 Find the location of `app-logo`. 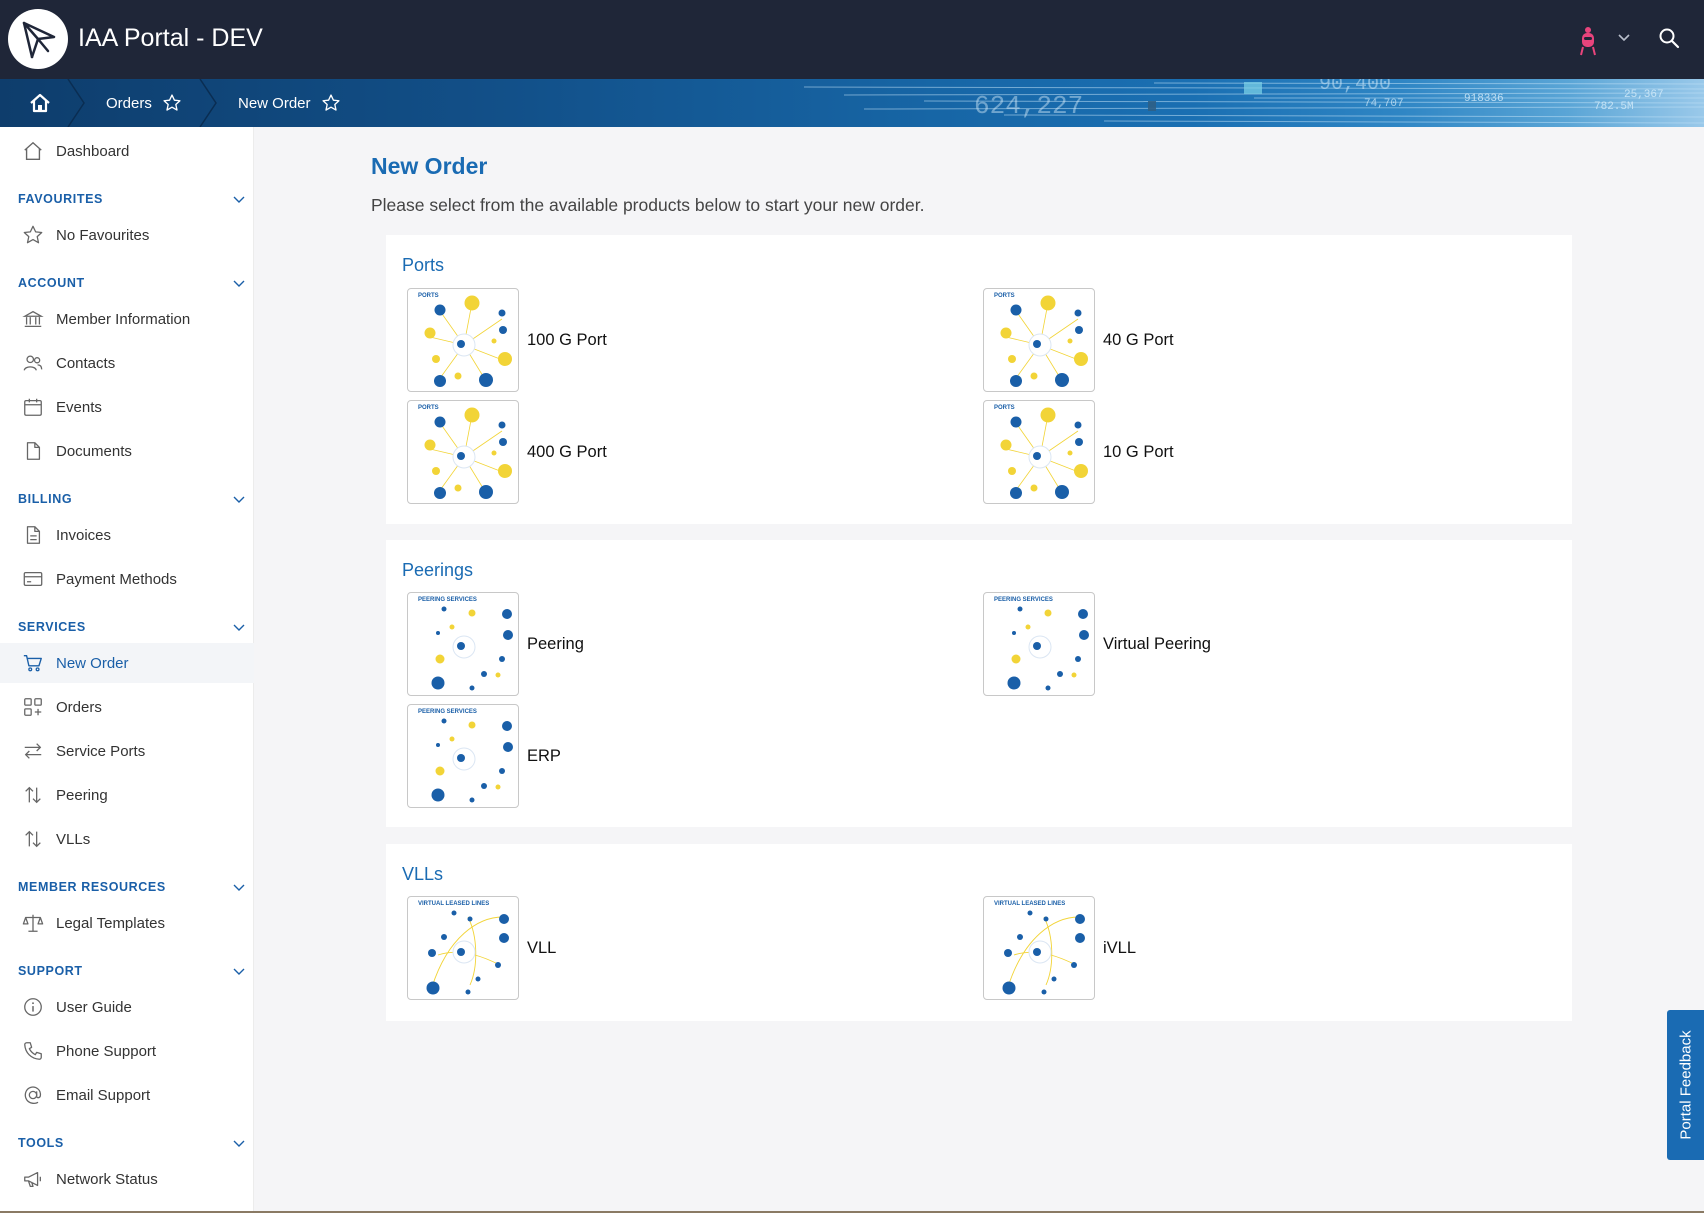

app-logo is located at coordinates (38, 39).